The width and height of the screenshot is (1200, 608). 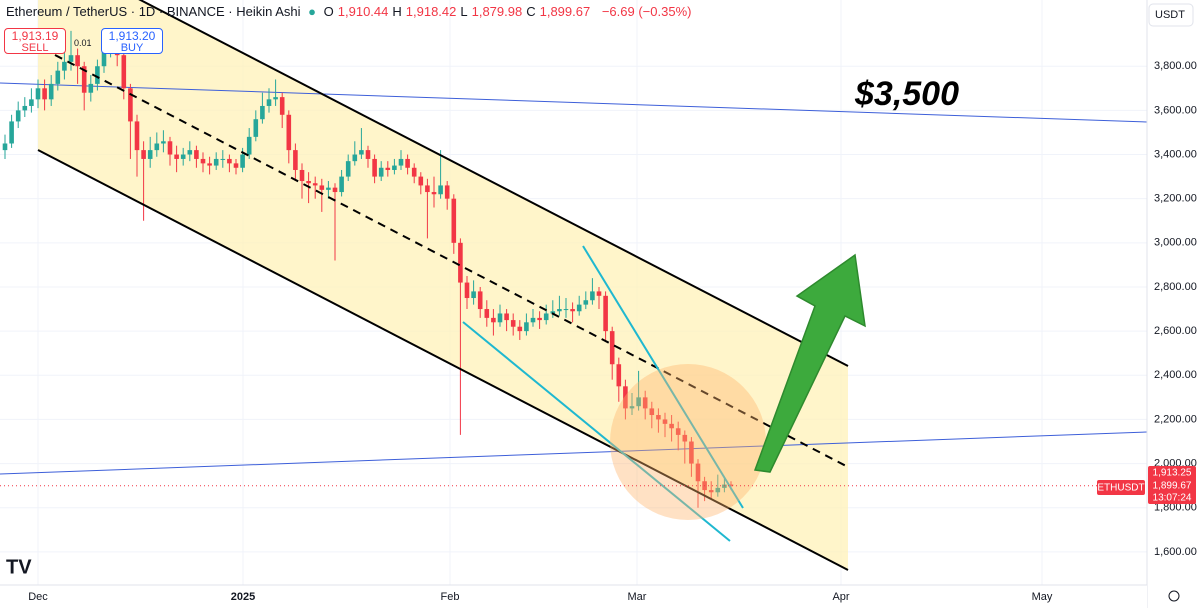 I want to click on x-tick-label: Feb, so click(x=450, y=597).